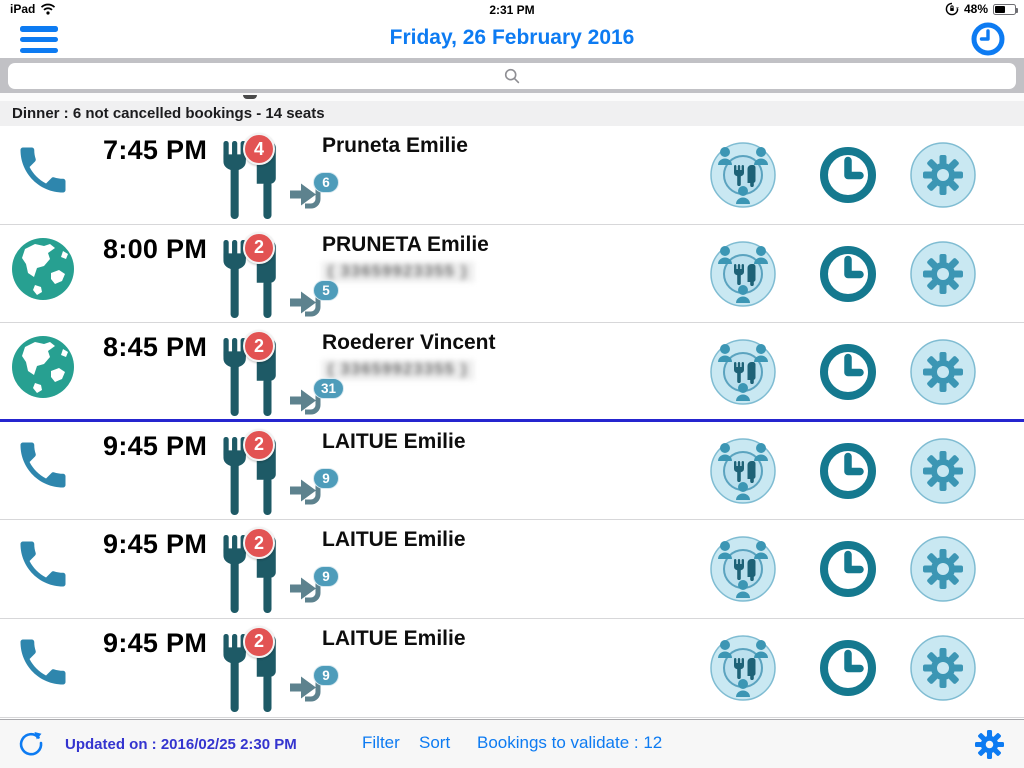  I want to click on updated-label: Updated on : 2016/02/25, so click(150, 744).